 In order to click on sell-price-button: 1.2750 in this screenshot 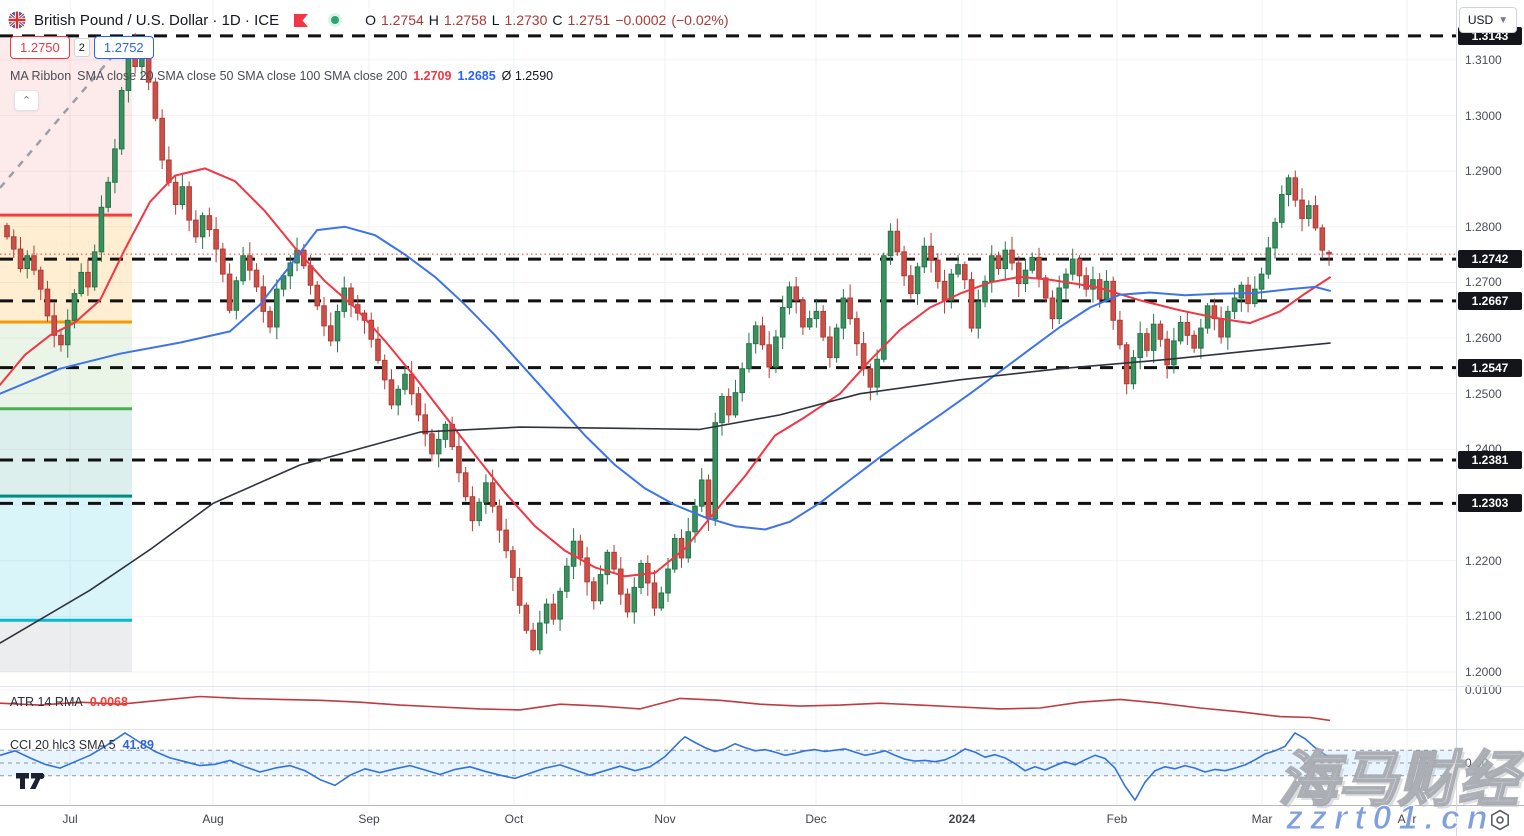, I will do `click(40, 47)`.